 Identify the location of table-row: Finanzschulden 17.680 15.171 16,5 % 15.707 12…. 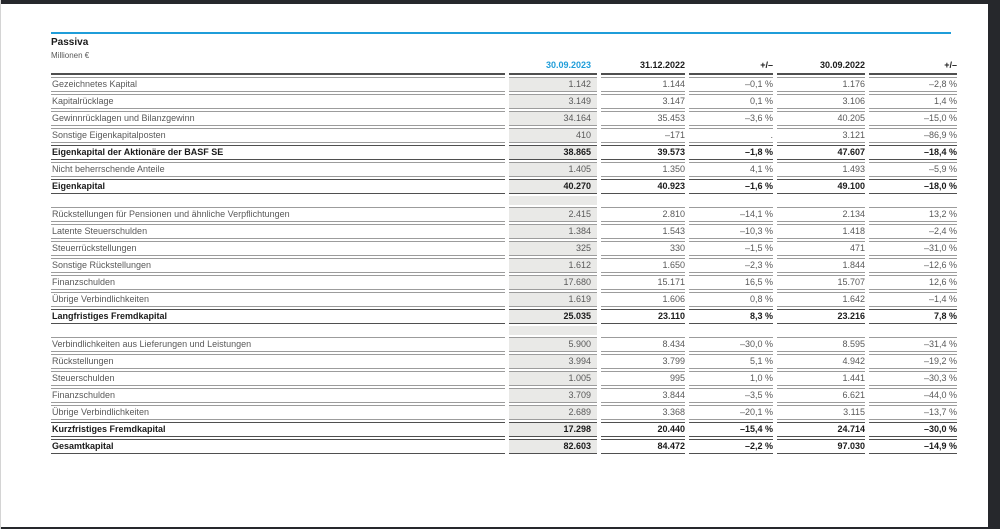
(504, 282).